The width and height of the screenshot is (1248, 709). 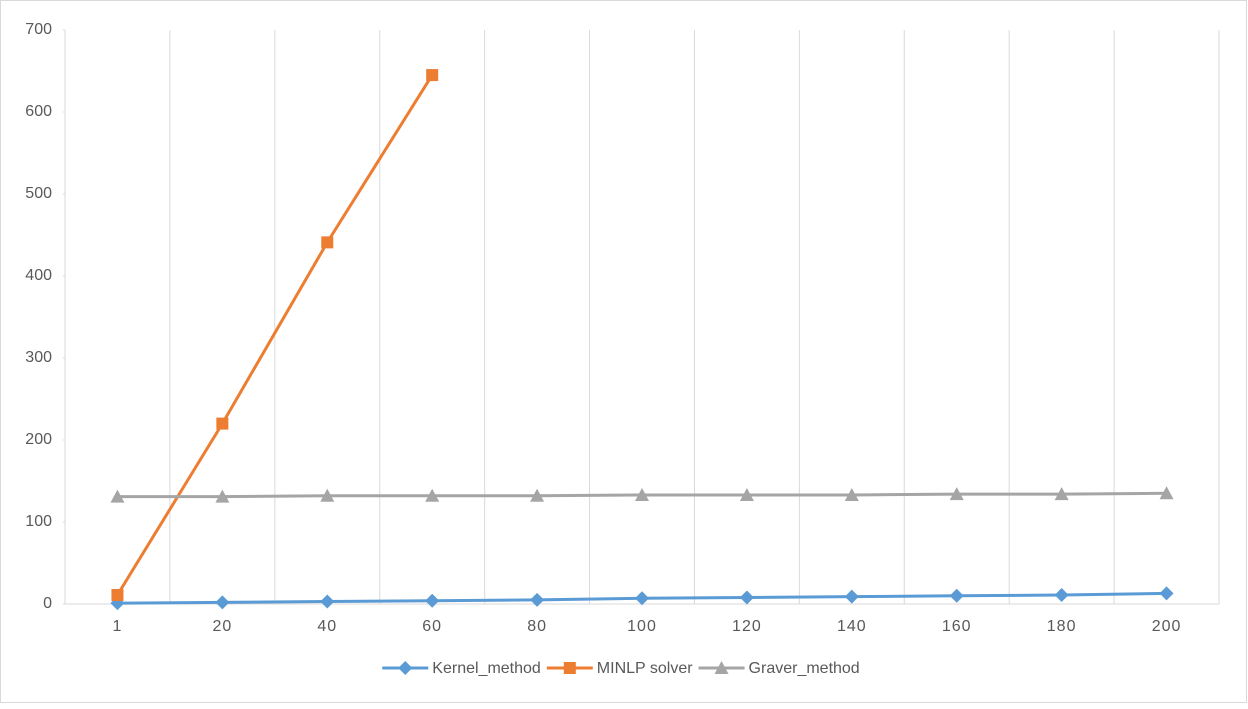 What do you see at coordinates (804, 668) in the screenshot?
I see `legend-label: Graver_method` at bounding box center [804, 668].